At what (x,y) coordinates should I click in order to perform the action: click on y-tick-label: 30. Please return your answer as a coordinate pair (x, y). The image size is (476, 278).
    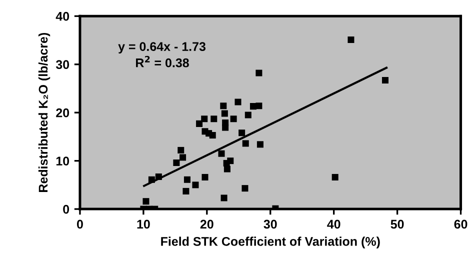
    Looking at the image, I should click on (63, 65).